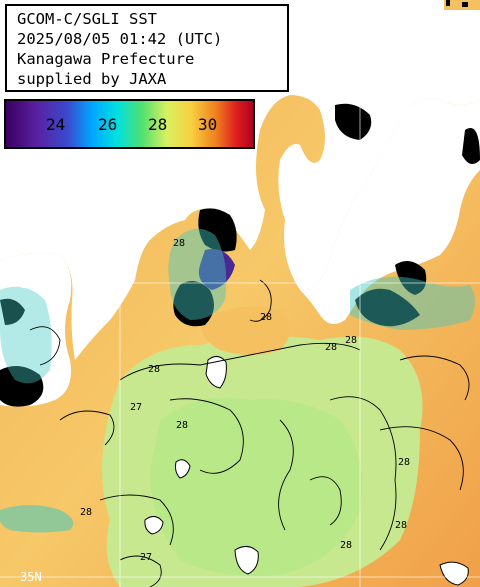  Describe the element at coordinates (245, 330) in the screenshot. I see `bay-warm-patch` at that location.